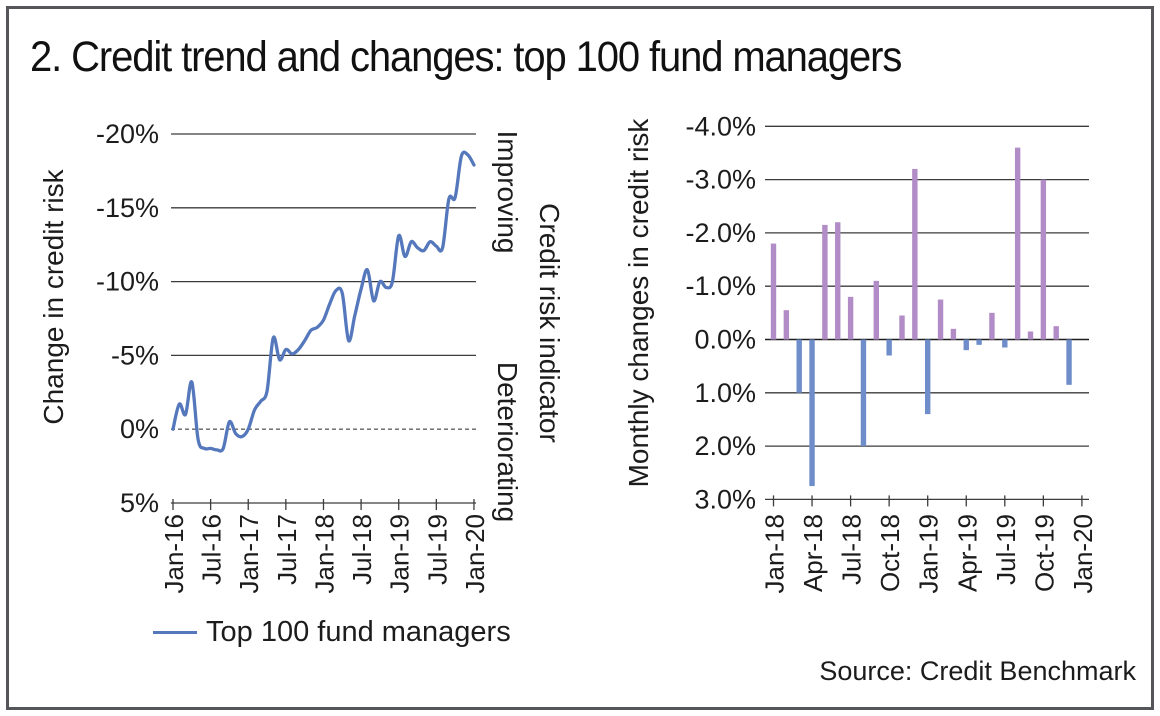 The width and height of the screenshot is (1160, 716). What do you see at coordinates (324, 554) in the screenshot?
I see `left-x-tick-label: Jan-18` at bounding box center [324, 554].